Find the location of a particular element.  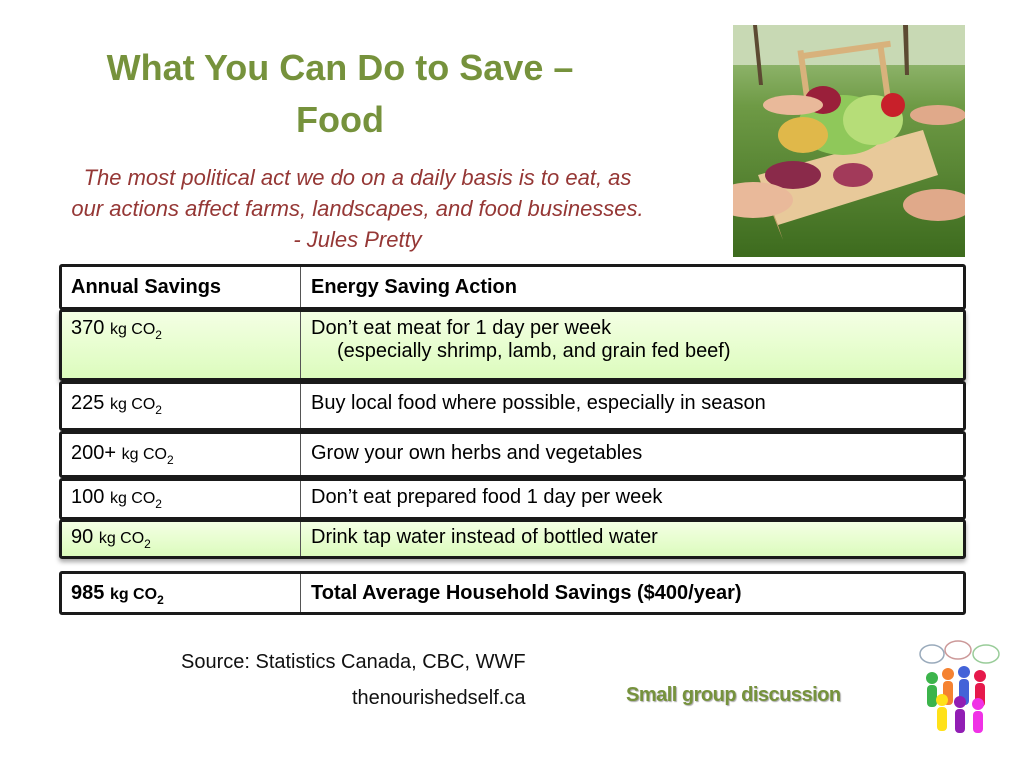

table-header-row: Annual Savings Energy Saving Action is located at coordinates (512, 287).